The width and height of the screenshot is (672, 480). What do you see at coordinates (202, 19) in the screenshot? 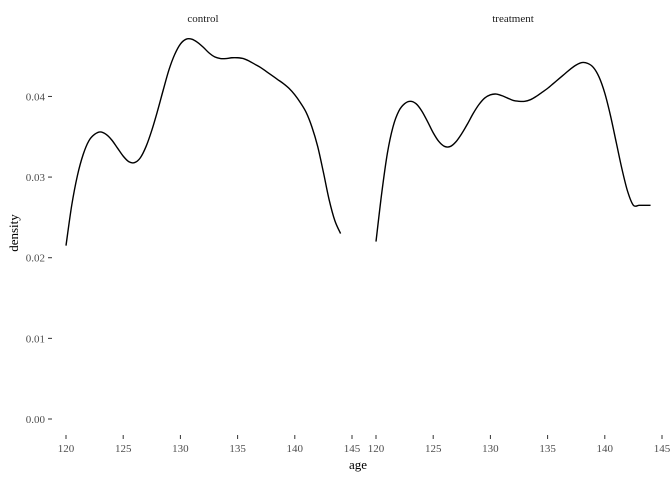
I see `panel-strip-label: control` at bounding box center [202, 19].